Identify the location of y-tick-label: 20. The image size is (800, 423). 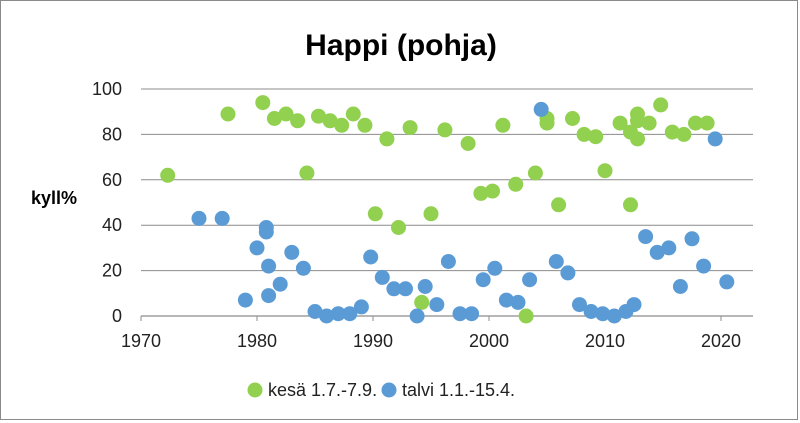
(112, 271).